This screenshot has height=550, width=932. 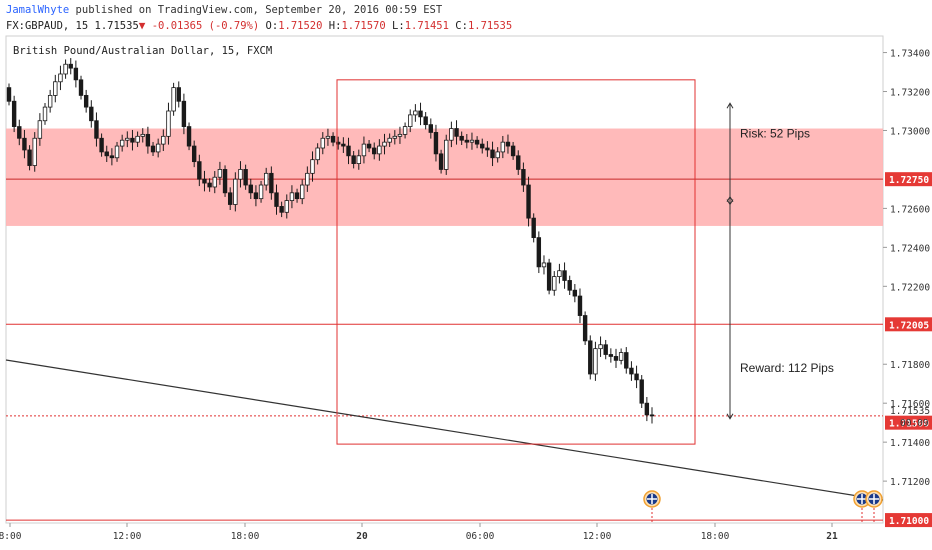 I want to click on current-price-label: 1.71535, so click(x=910, y=411).